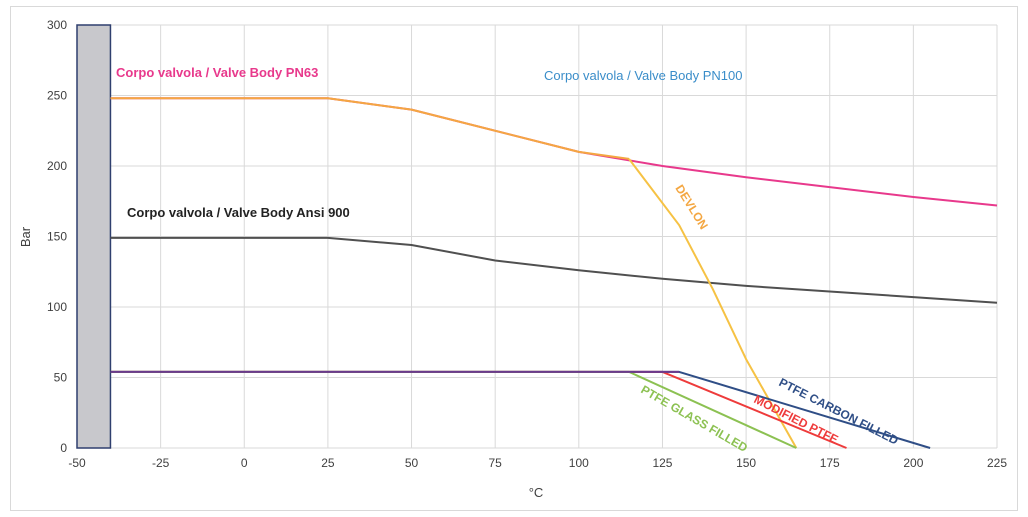  I want to click on x-tick-label-8: 150, so click(746, 463).